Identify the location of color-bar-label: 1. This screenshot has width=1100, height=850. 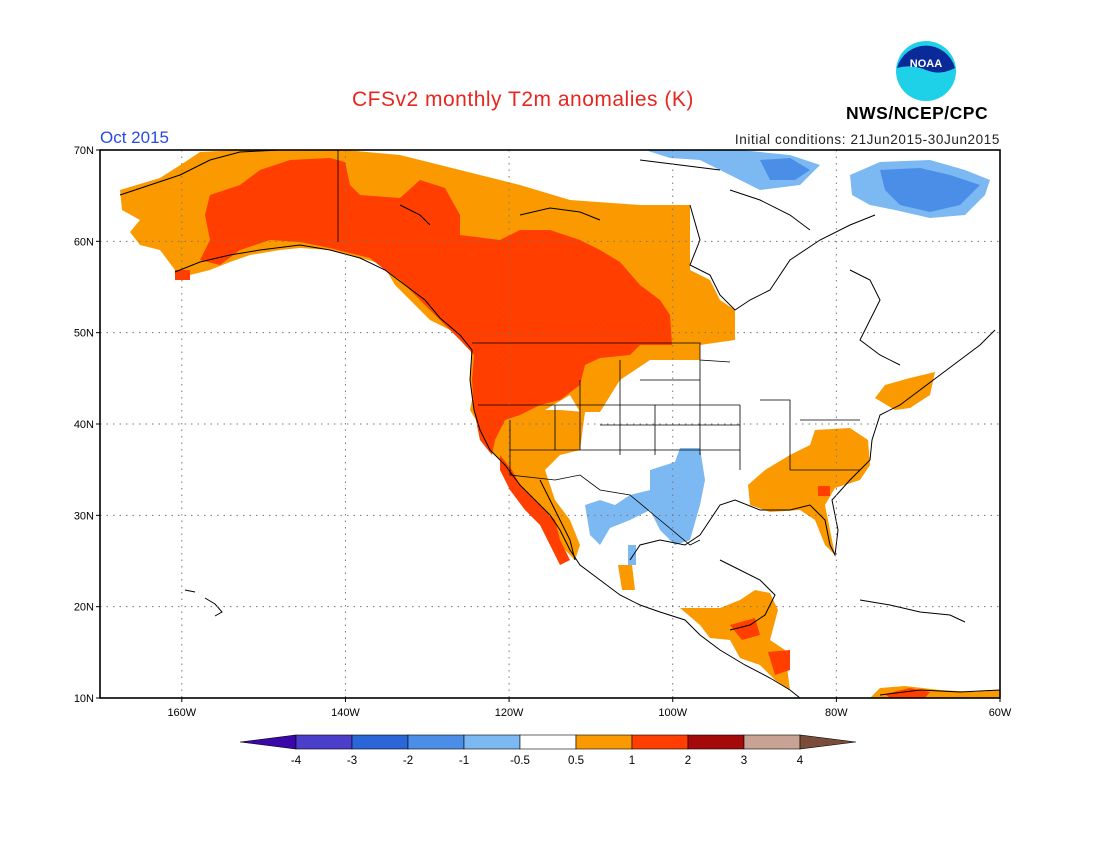
(632, 761).